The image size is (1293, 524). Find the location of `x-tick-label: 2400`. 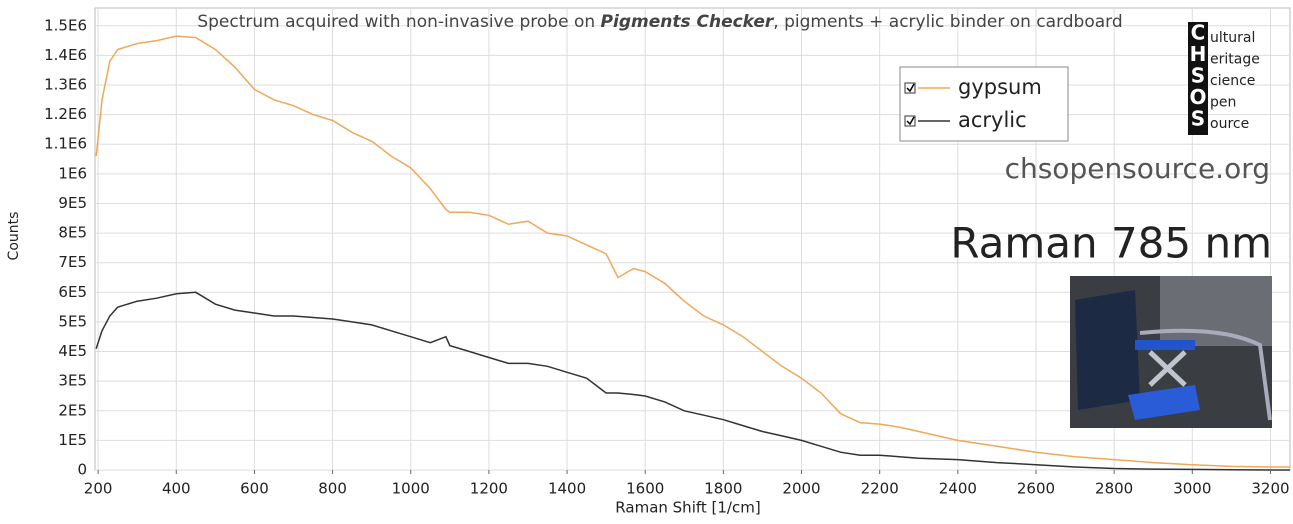

x-tick-label: 2400 is located at coordinates (958, 489).